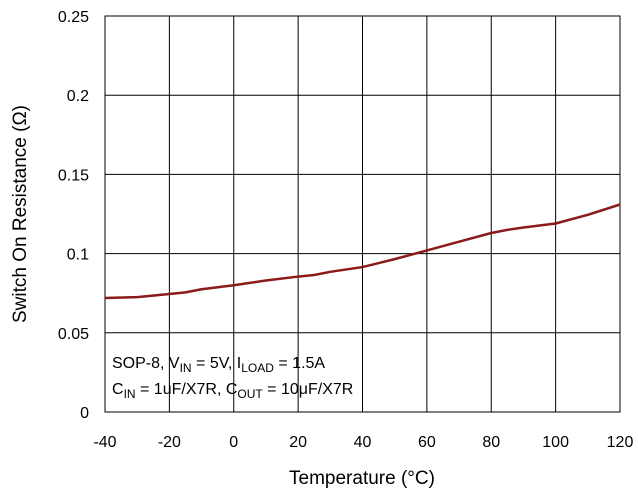 The width and height of the screenshot is (638, 494). What do you see at coordinates (73, 215) in the screenshot?
I see `y-tick-labels: 0 0.05 0.1 0.15 0.2 0.25` at bounding box center [73, 215].